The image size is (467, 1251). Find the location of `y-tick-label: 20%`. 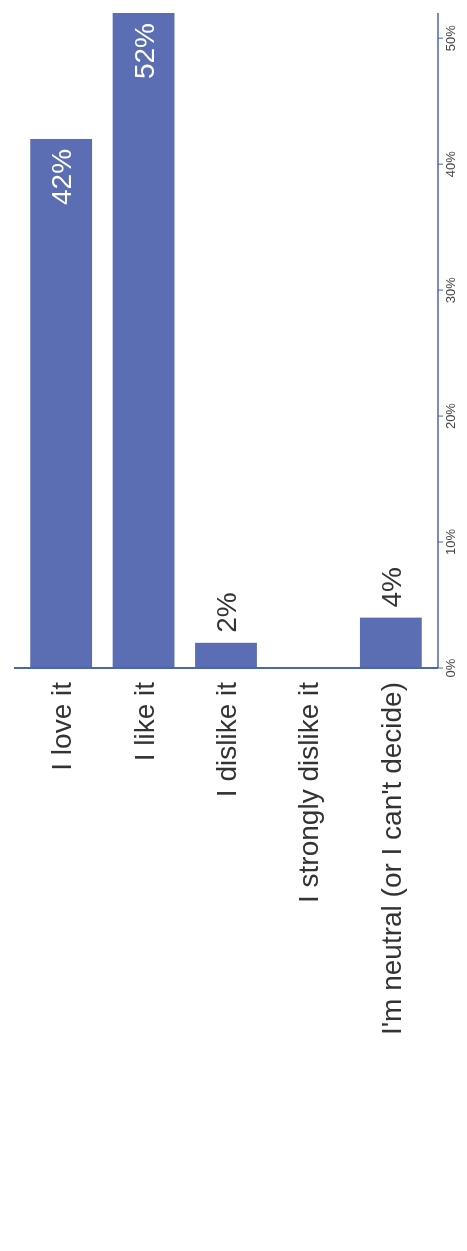

y-tick-label: 20% is located at coordinates (450, 416).